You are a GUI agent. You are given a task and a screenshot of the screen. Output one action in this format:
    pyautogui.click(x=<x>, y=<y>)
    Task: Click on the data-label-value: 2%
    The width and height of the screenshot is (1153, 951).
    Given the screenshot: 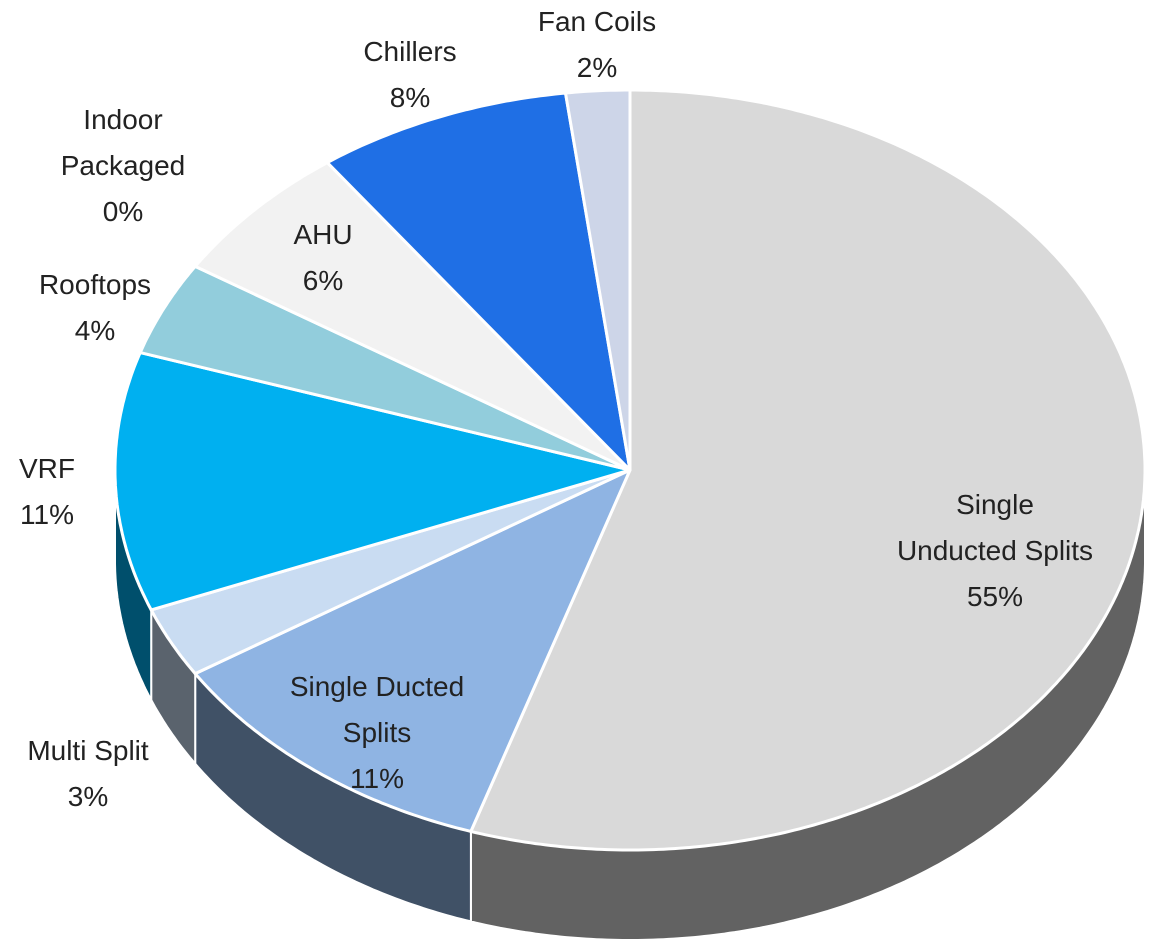 What is the action you would take?
    pyautogui.click(x=597, y=67)
    